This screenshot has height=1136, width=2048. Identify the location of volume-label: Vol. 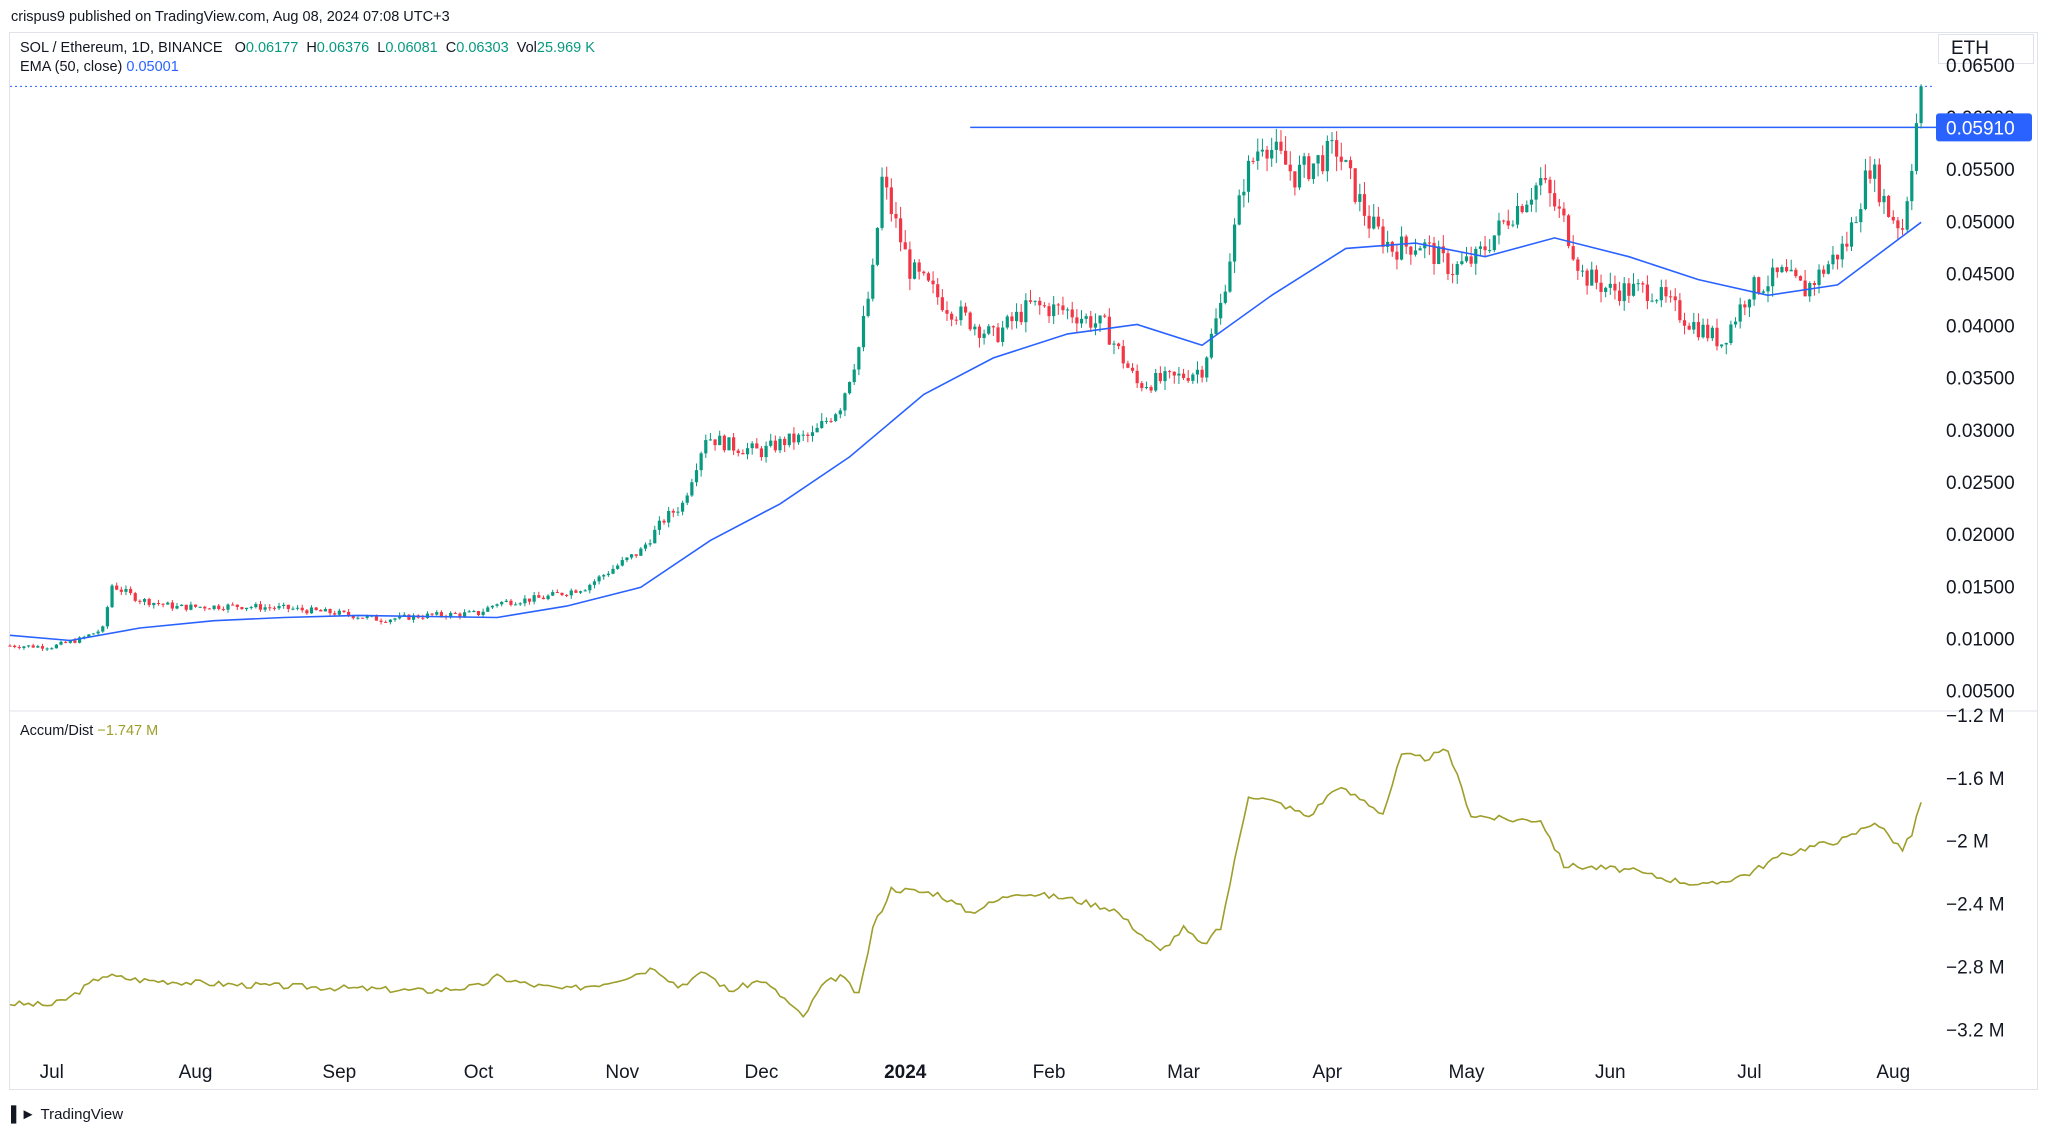
(526, 48).